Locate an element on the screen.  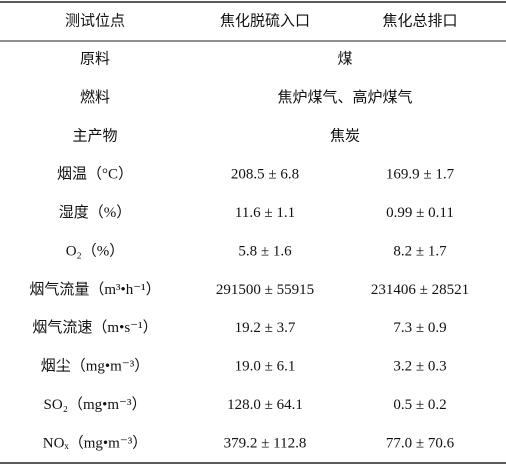
cell: 231406 ± 28521 is located at coordinates (420, 290).